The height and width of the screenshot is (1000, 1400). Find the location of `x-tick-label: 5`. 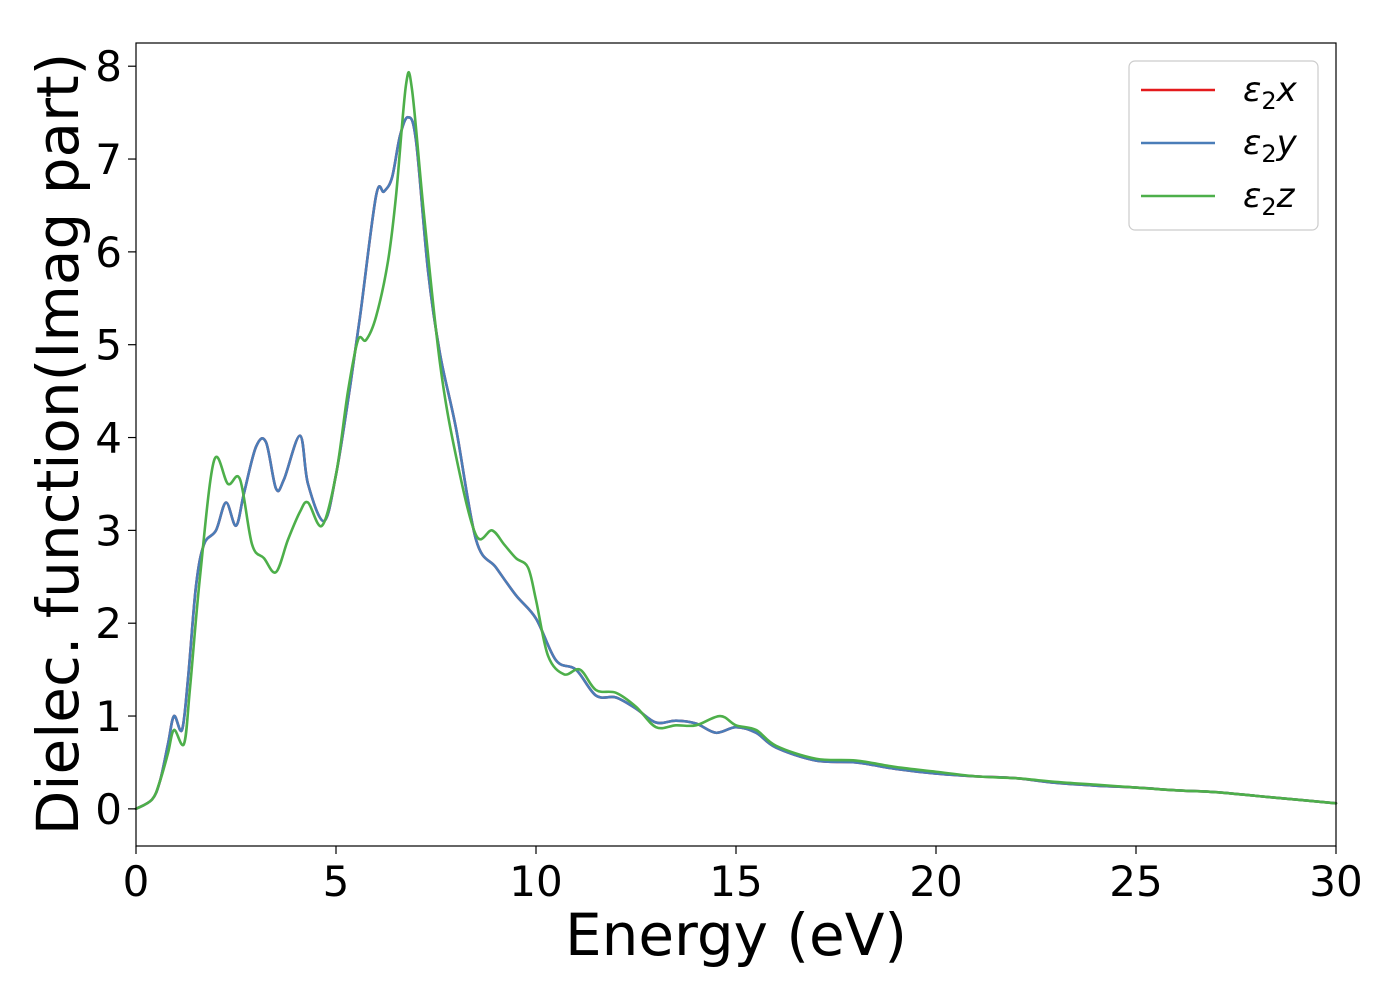

x-tick-label: 5 is located at coordinates (336, 881).